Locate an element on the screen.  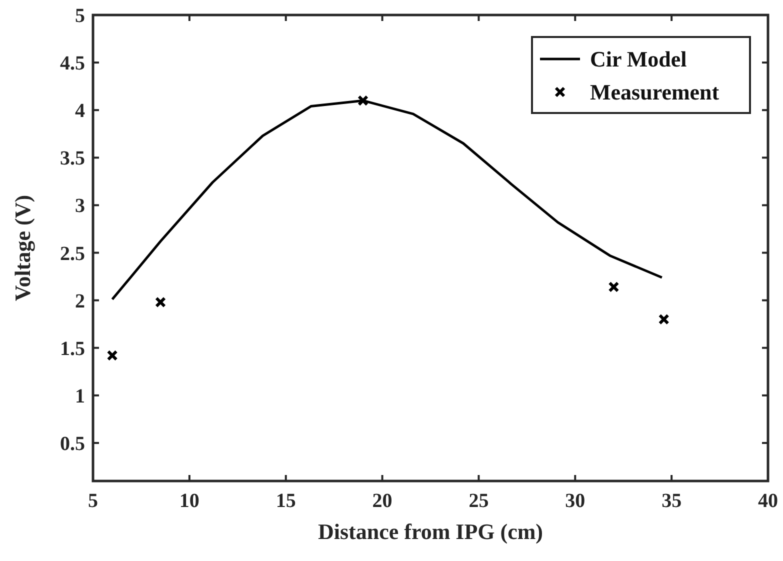
y-tick-label: 1.5 is located at coordinates (72, 349).